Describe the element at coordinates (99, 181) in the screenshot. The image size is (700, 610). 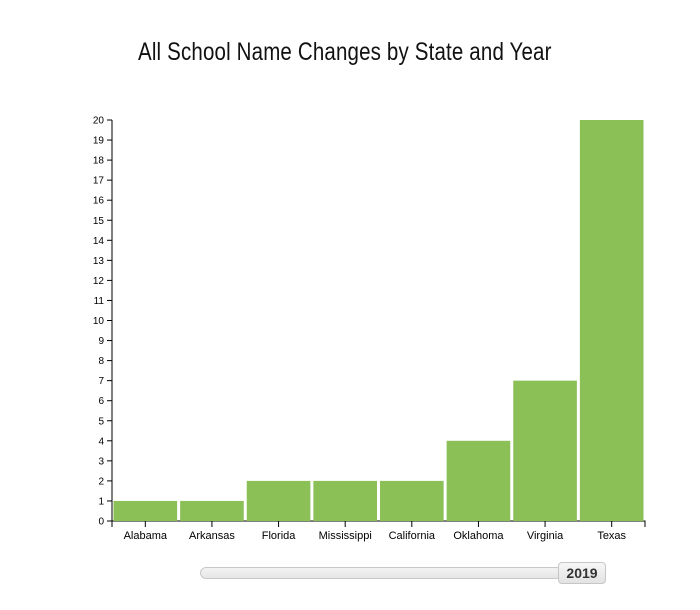
I see `y-tick-label: 17` at that location.